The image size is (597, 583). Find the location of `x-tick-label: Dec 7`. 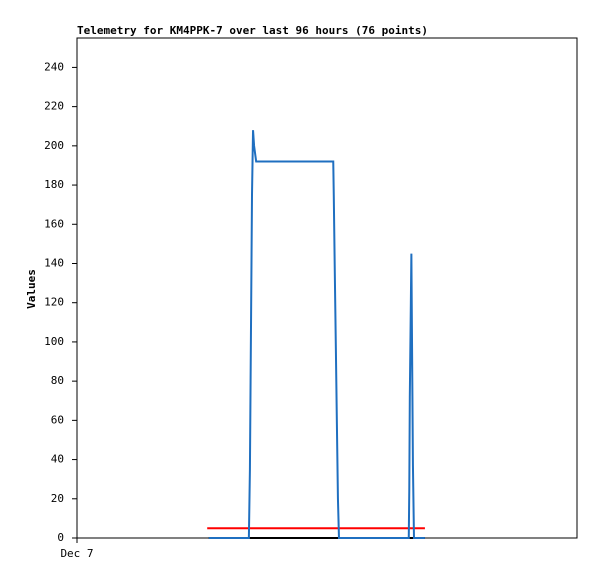

x-tick-label: Dec 7 is located at coordinates (76, 553).